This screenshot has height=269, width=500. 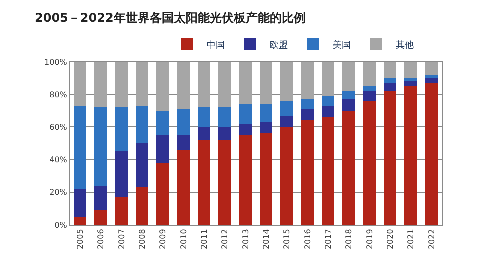 I want to click on x-tick-label: 2006, so click(x=101, y=239).